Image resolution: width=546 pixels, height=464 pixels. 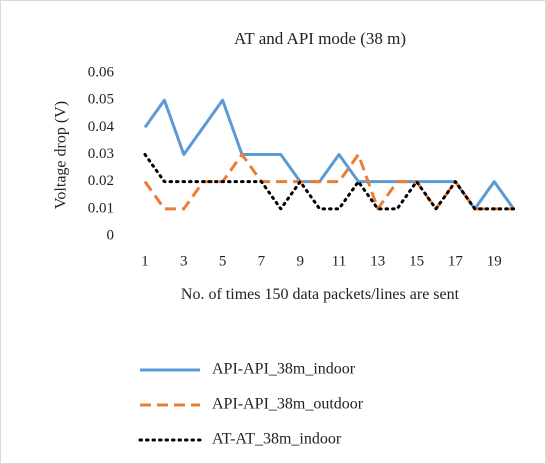 What do you see at coordinates (300, 261) in the screenshot?
I see `x-tick-label: 9` at bounding box center [300, 261].